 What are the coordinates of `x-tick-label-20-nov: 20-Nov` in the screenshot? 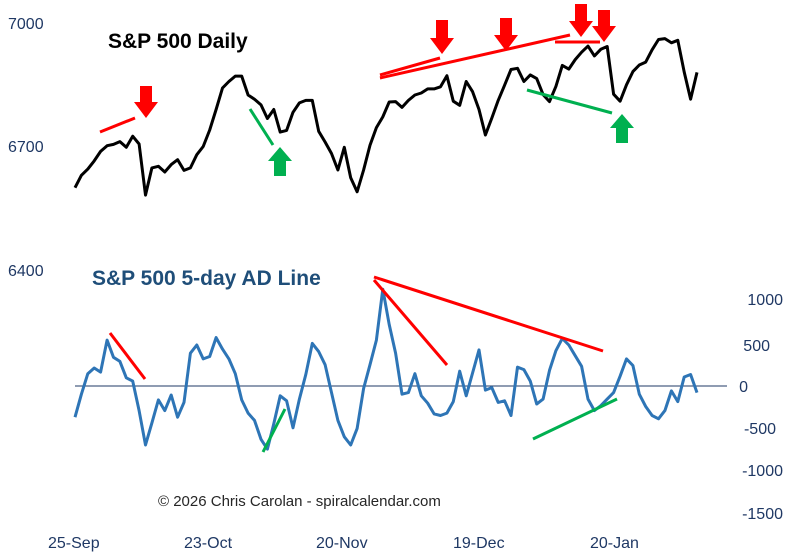 It's located at (342, 543).